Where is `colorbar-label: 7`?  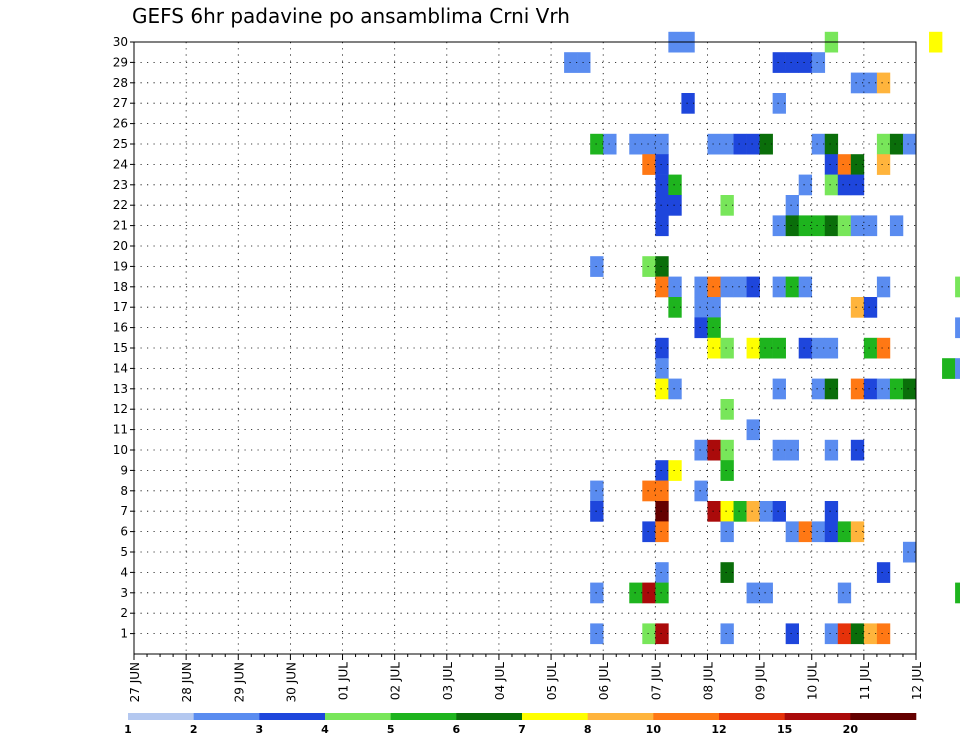
colorbar-label: 7 is located at coordinates (522, 729).